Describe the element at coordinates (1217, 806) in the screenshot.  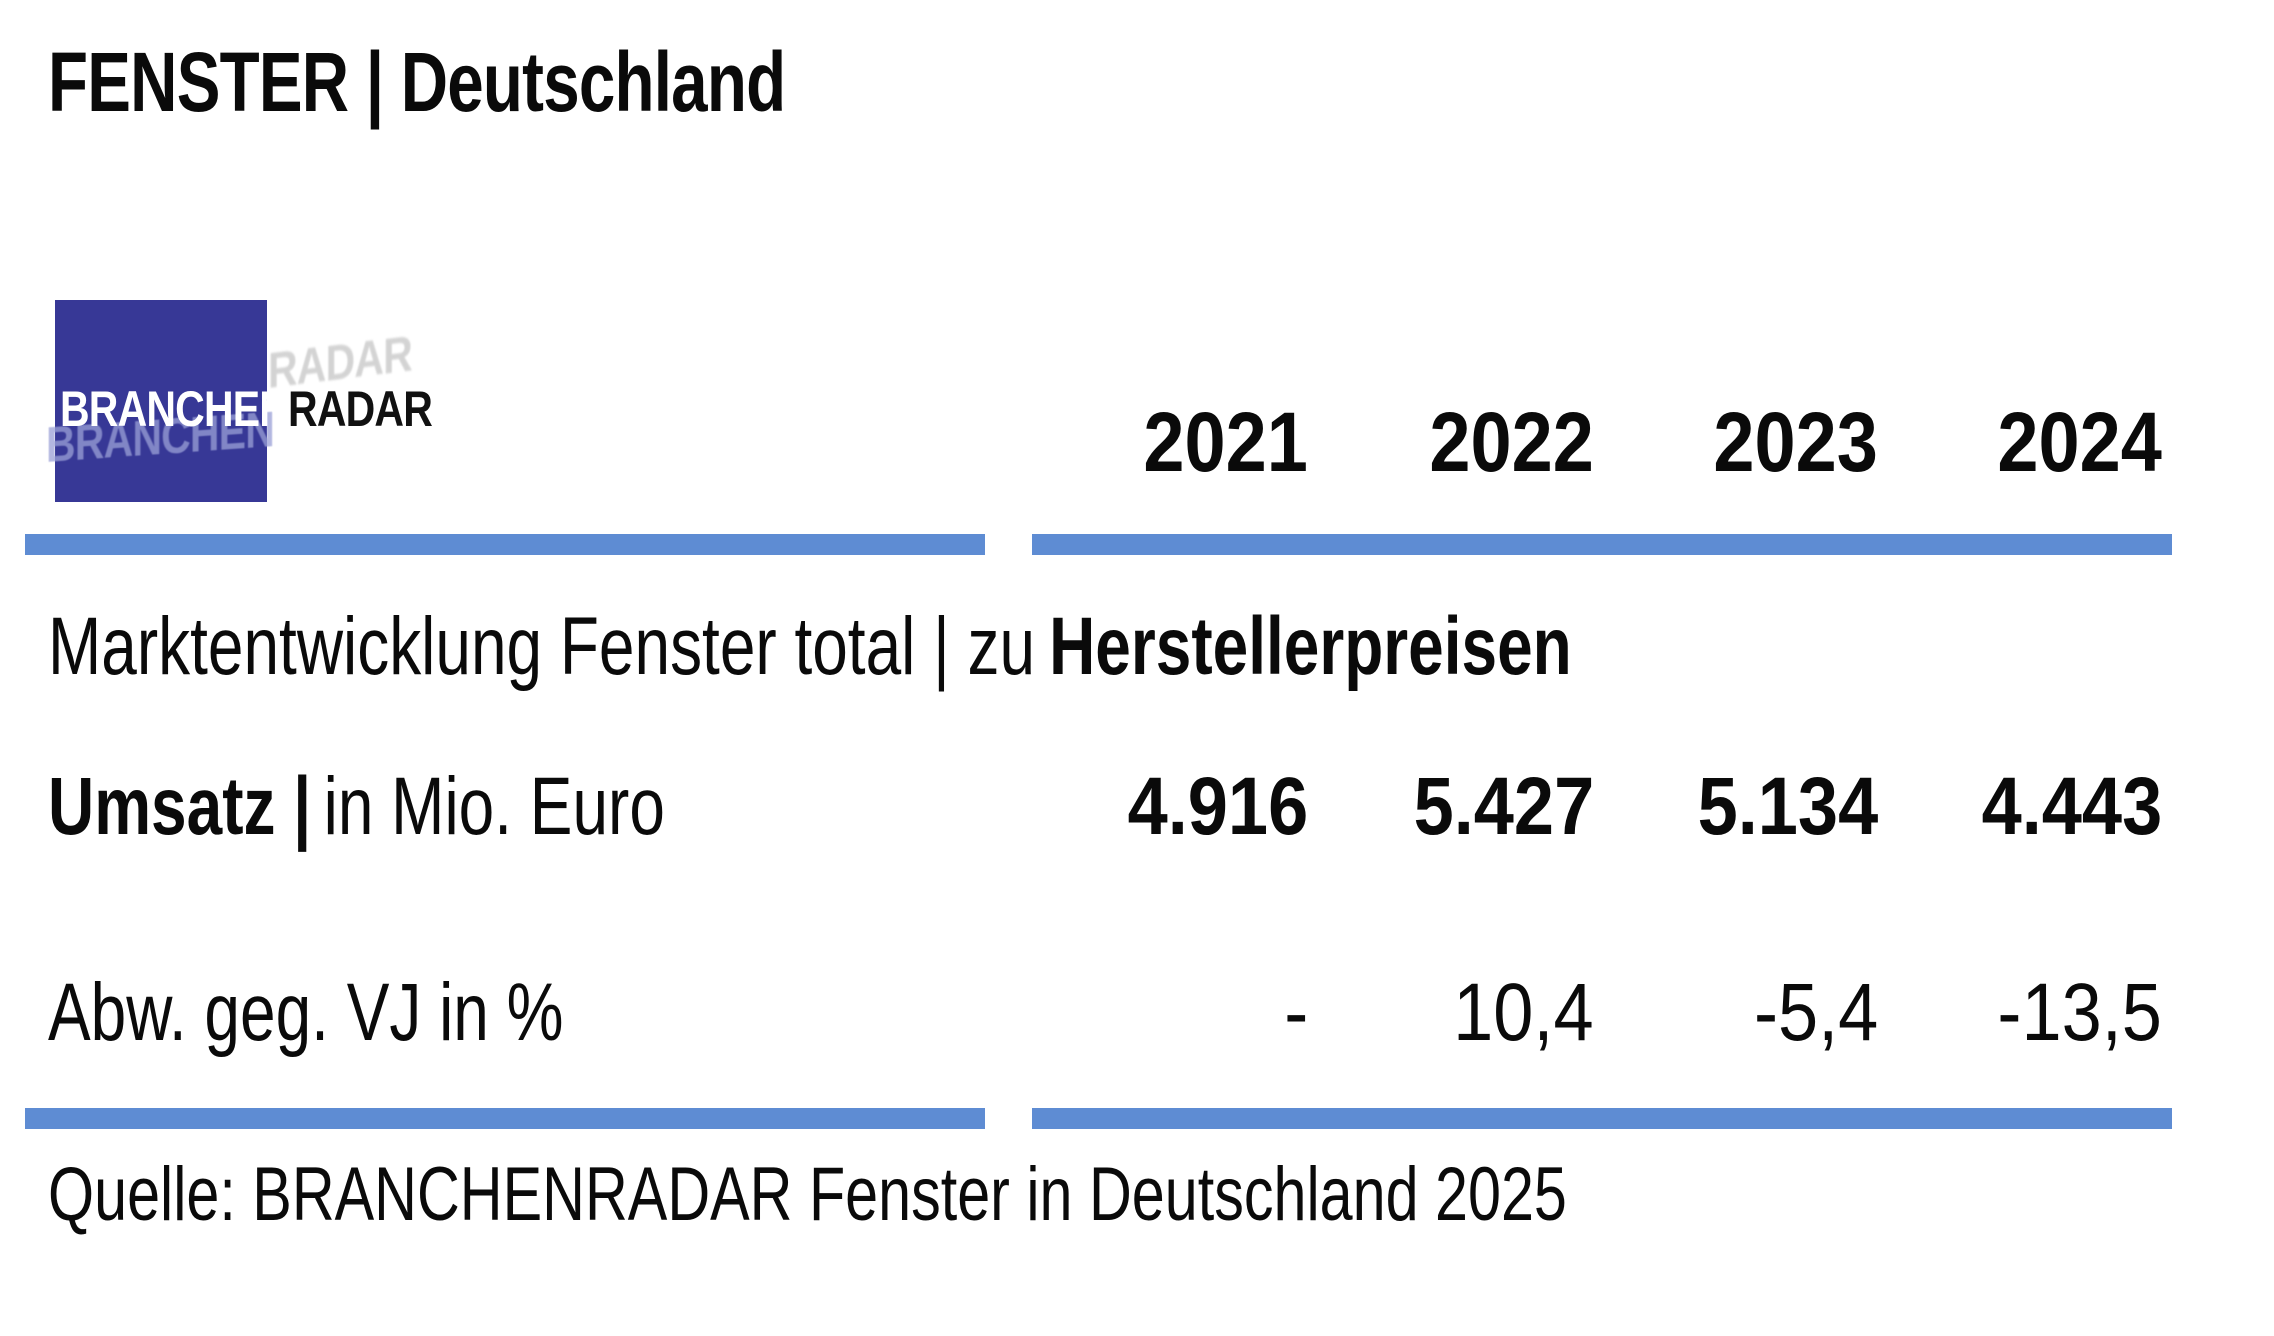
I see `cell-umsatz-2021: 4.916` at that location.